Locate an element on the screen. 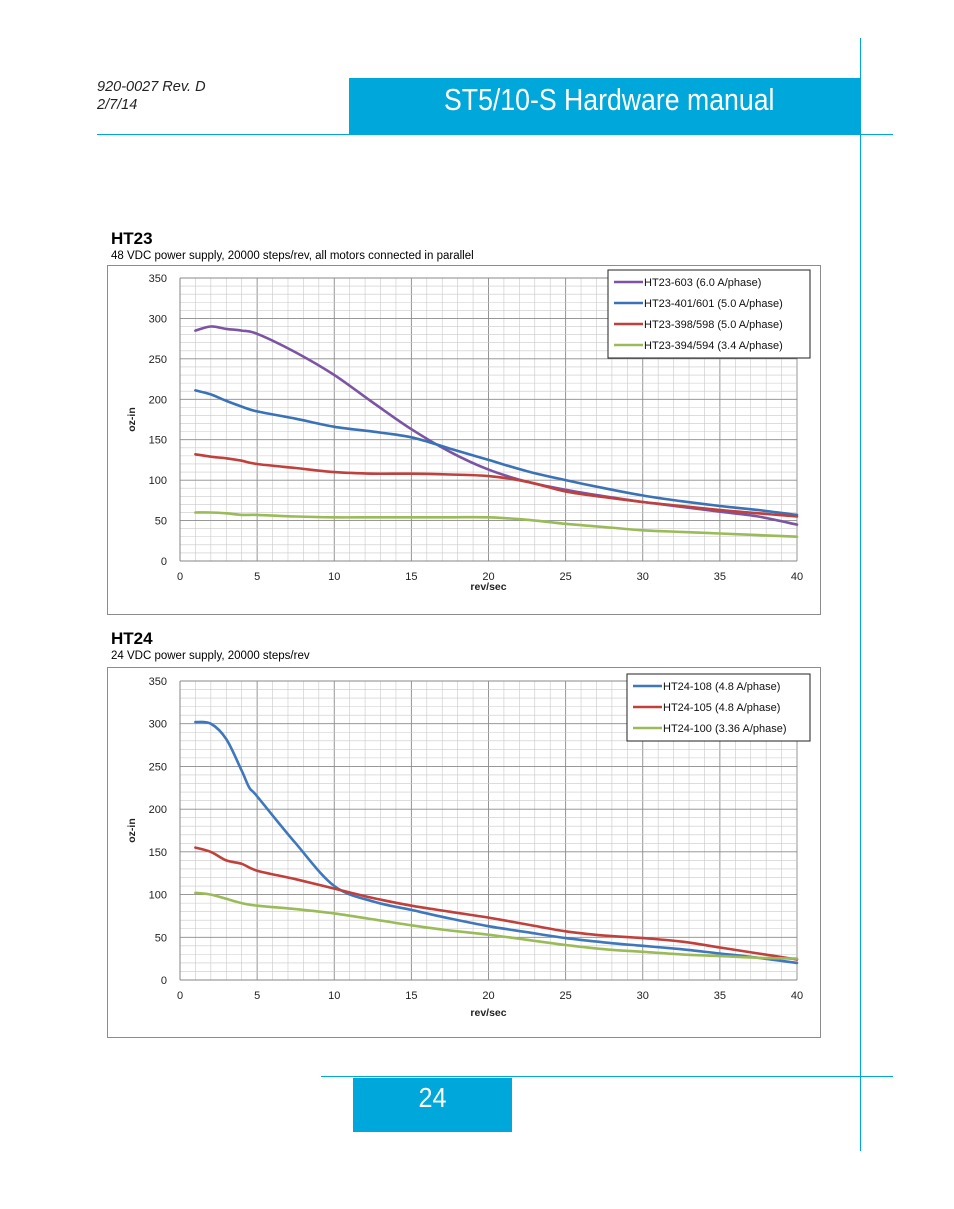 This screenshot has width=954, height=1209. title-banner: ST5/10-S Hardware manual is located at coordinates (604, 106).